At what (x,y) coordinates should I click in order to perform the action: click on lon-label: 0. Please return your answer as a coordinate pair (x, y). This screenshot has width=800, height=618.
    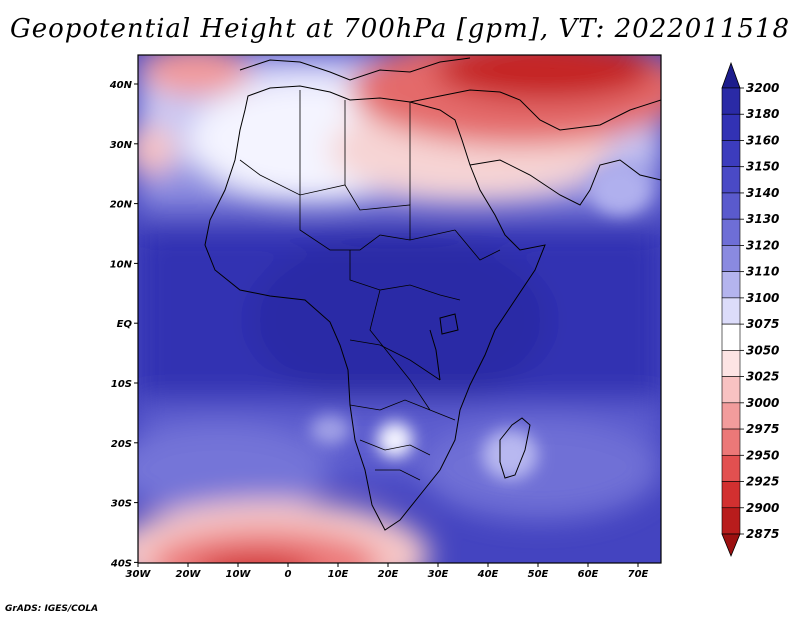
    Looking at the image, I should click on (288, 574).